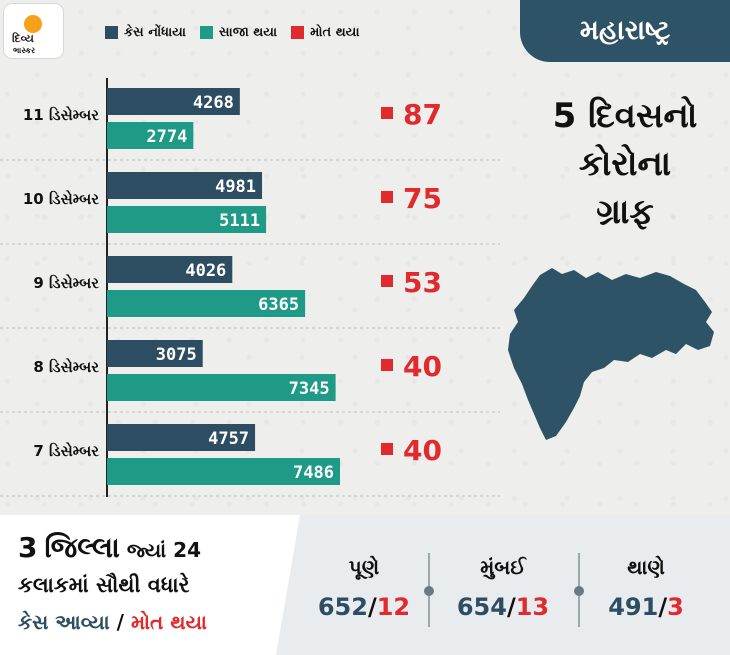 This screenshot has width=730, height=655. I want to click on deaths-label: મોત થયા, so click(168, 622).